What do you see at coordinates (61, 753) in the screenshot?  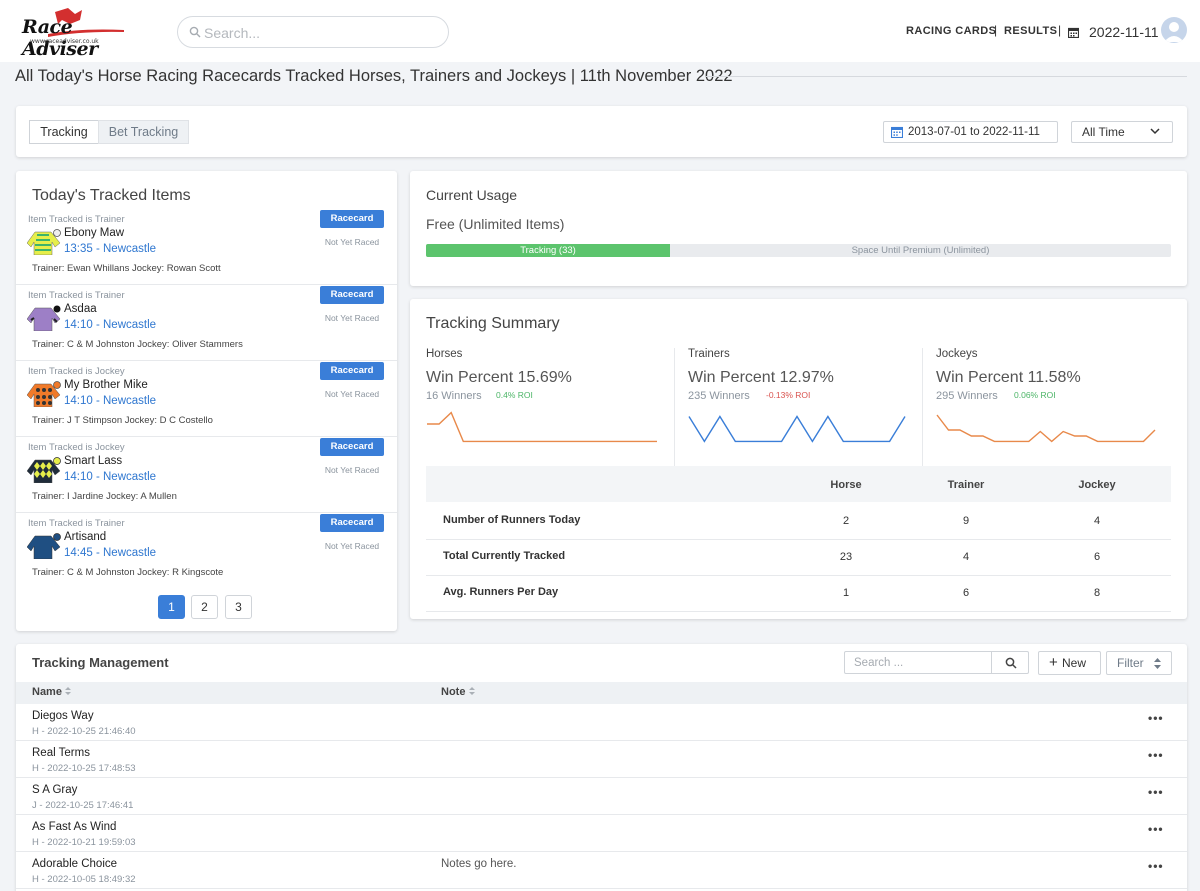 I see `tracked-name: Real Terms` at bounding box center [61, 753].